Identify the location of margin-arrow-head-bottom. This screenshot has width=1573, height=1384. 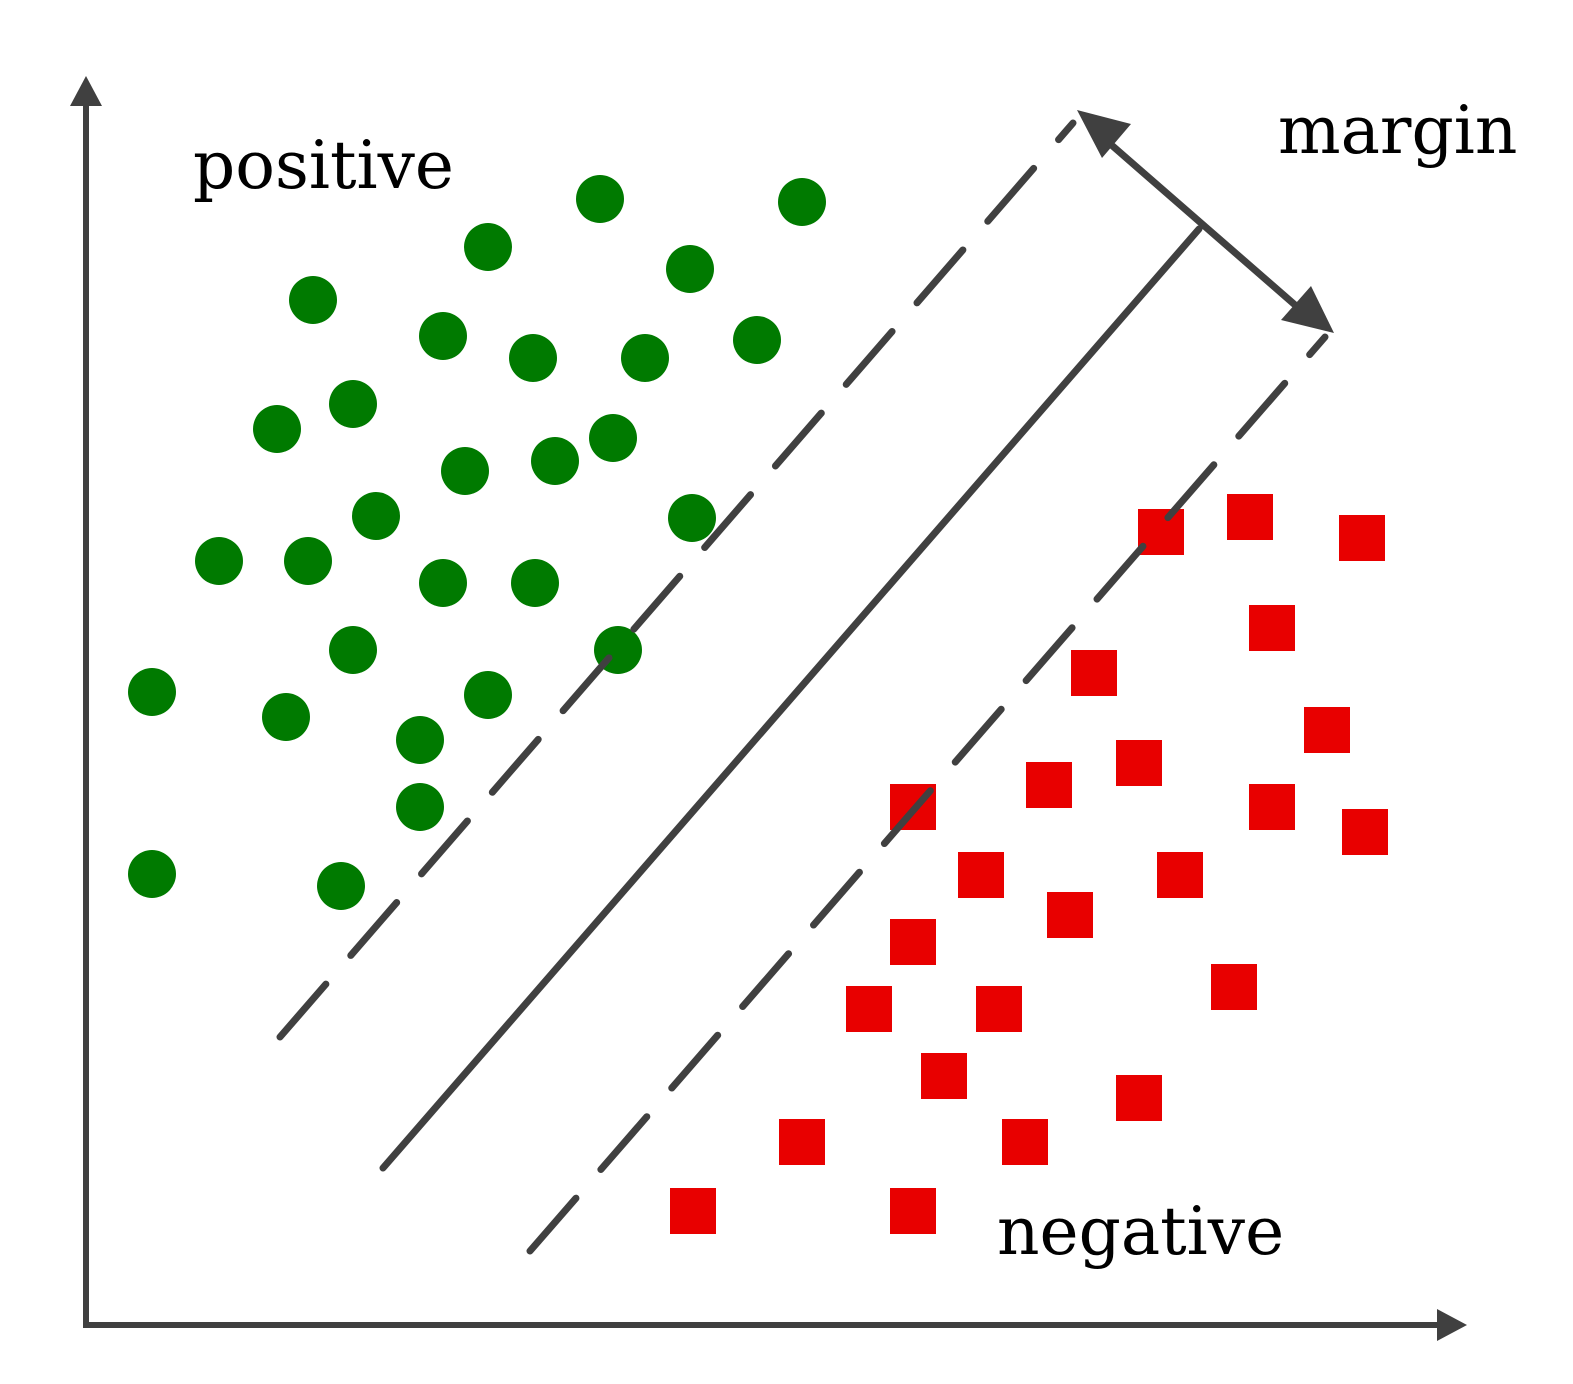
(1307, 309).